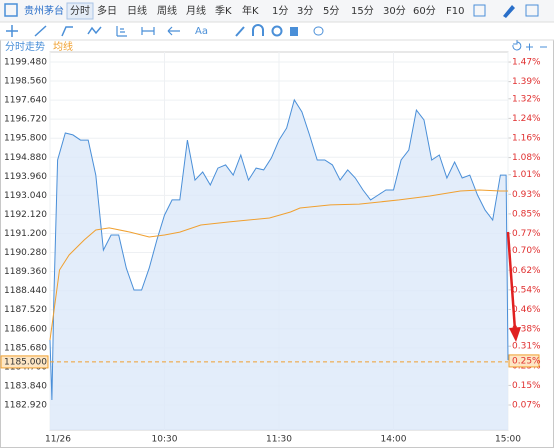 The image size is (554, 448). Describe the element at coordinates (526, 234) in the screenshot. I see `y2-tick-label: 0.77%` at that location.